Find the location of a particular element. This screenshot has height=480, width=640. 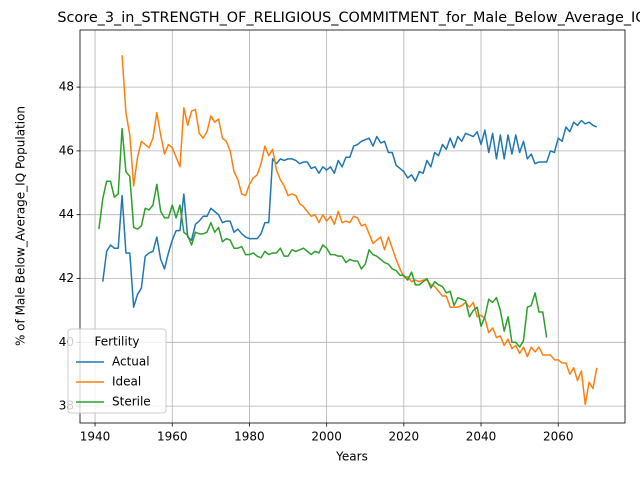

x-tick-label: 2040 is located at coordinates (481, 437).